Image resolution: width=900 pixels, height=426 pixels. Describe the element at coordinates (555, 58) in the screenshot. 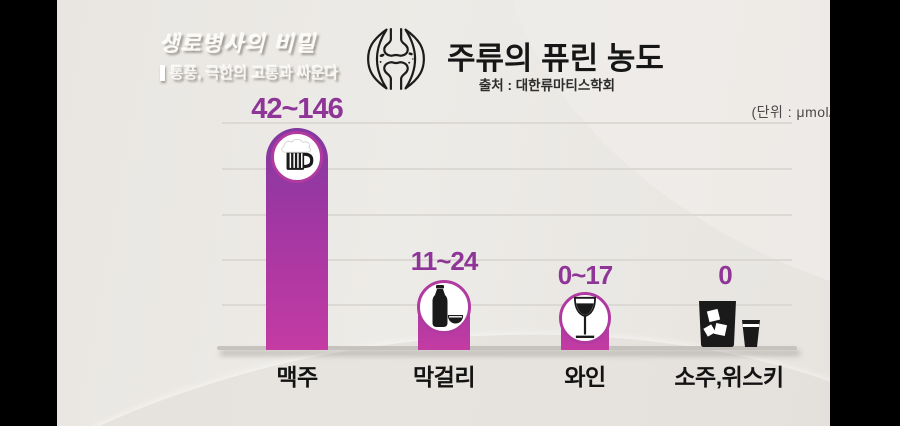

I see `page-title: 주류의 퓨린 농도` at that location.